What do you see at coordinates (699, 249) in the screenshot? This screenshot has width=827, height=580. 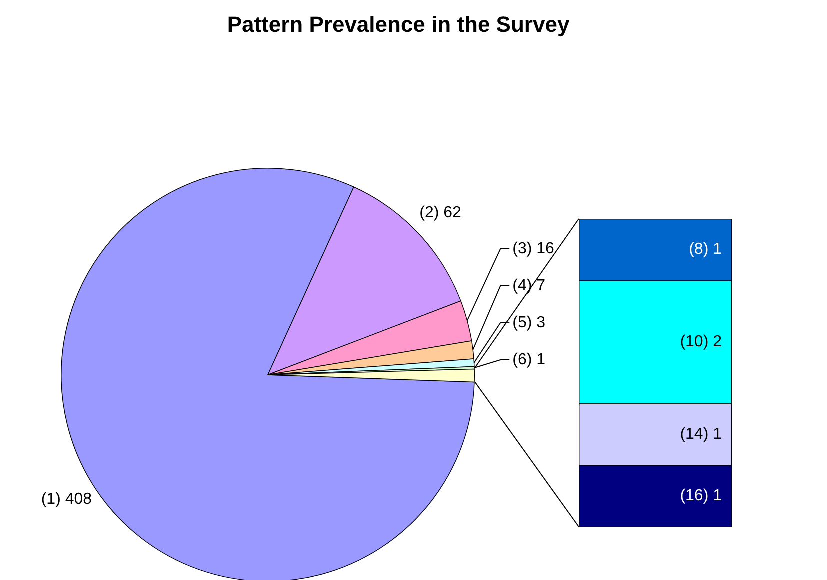 I see `series-label: (8)` at bounding box center [699, 249].